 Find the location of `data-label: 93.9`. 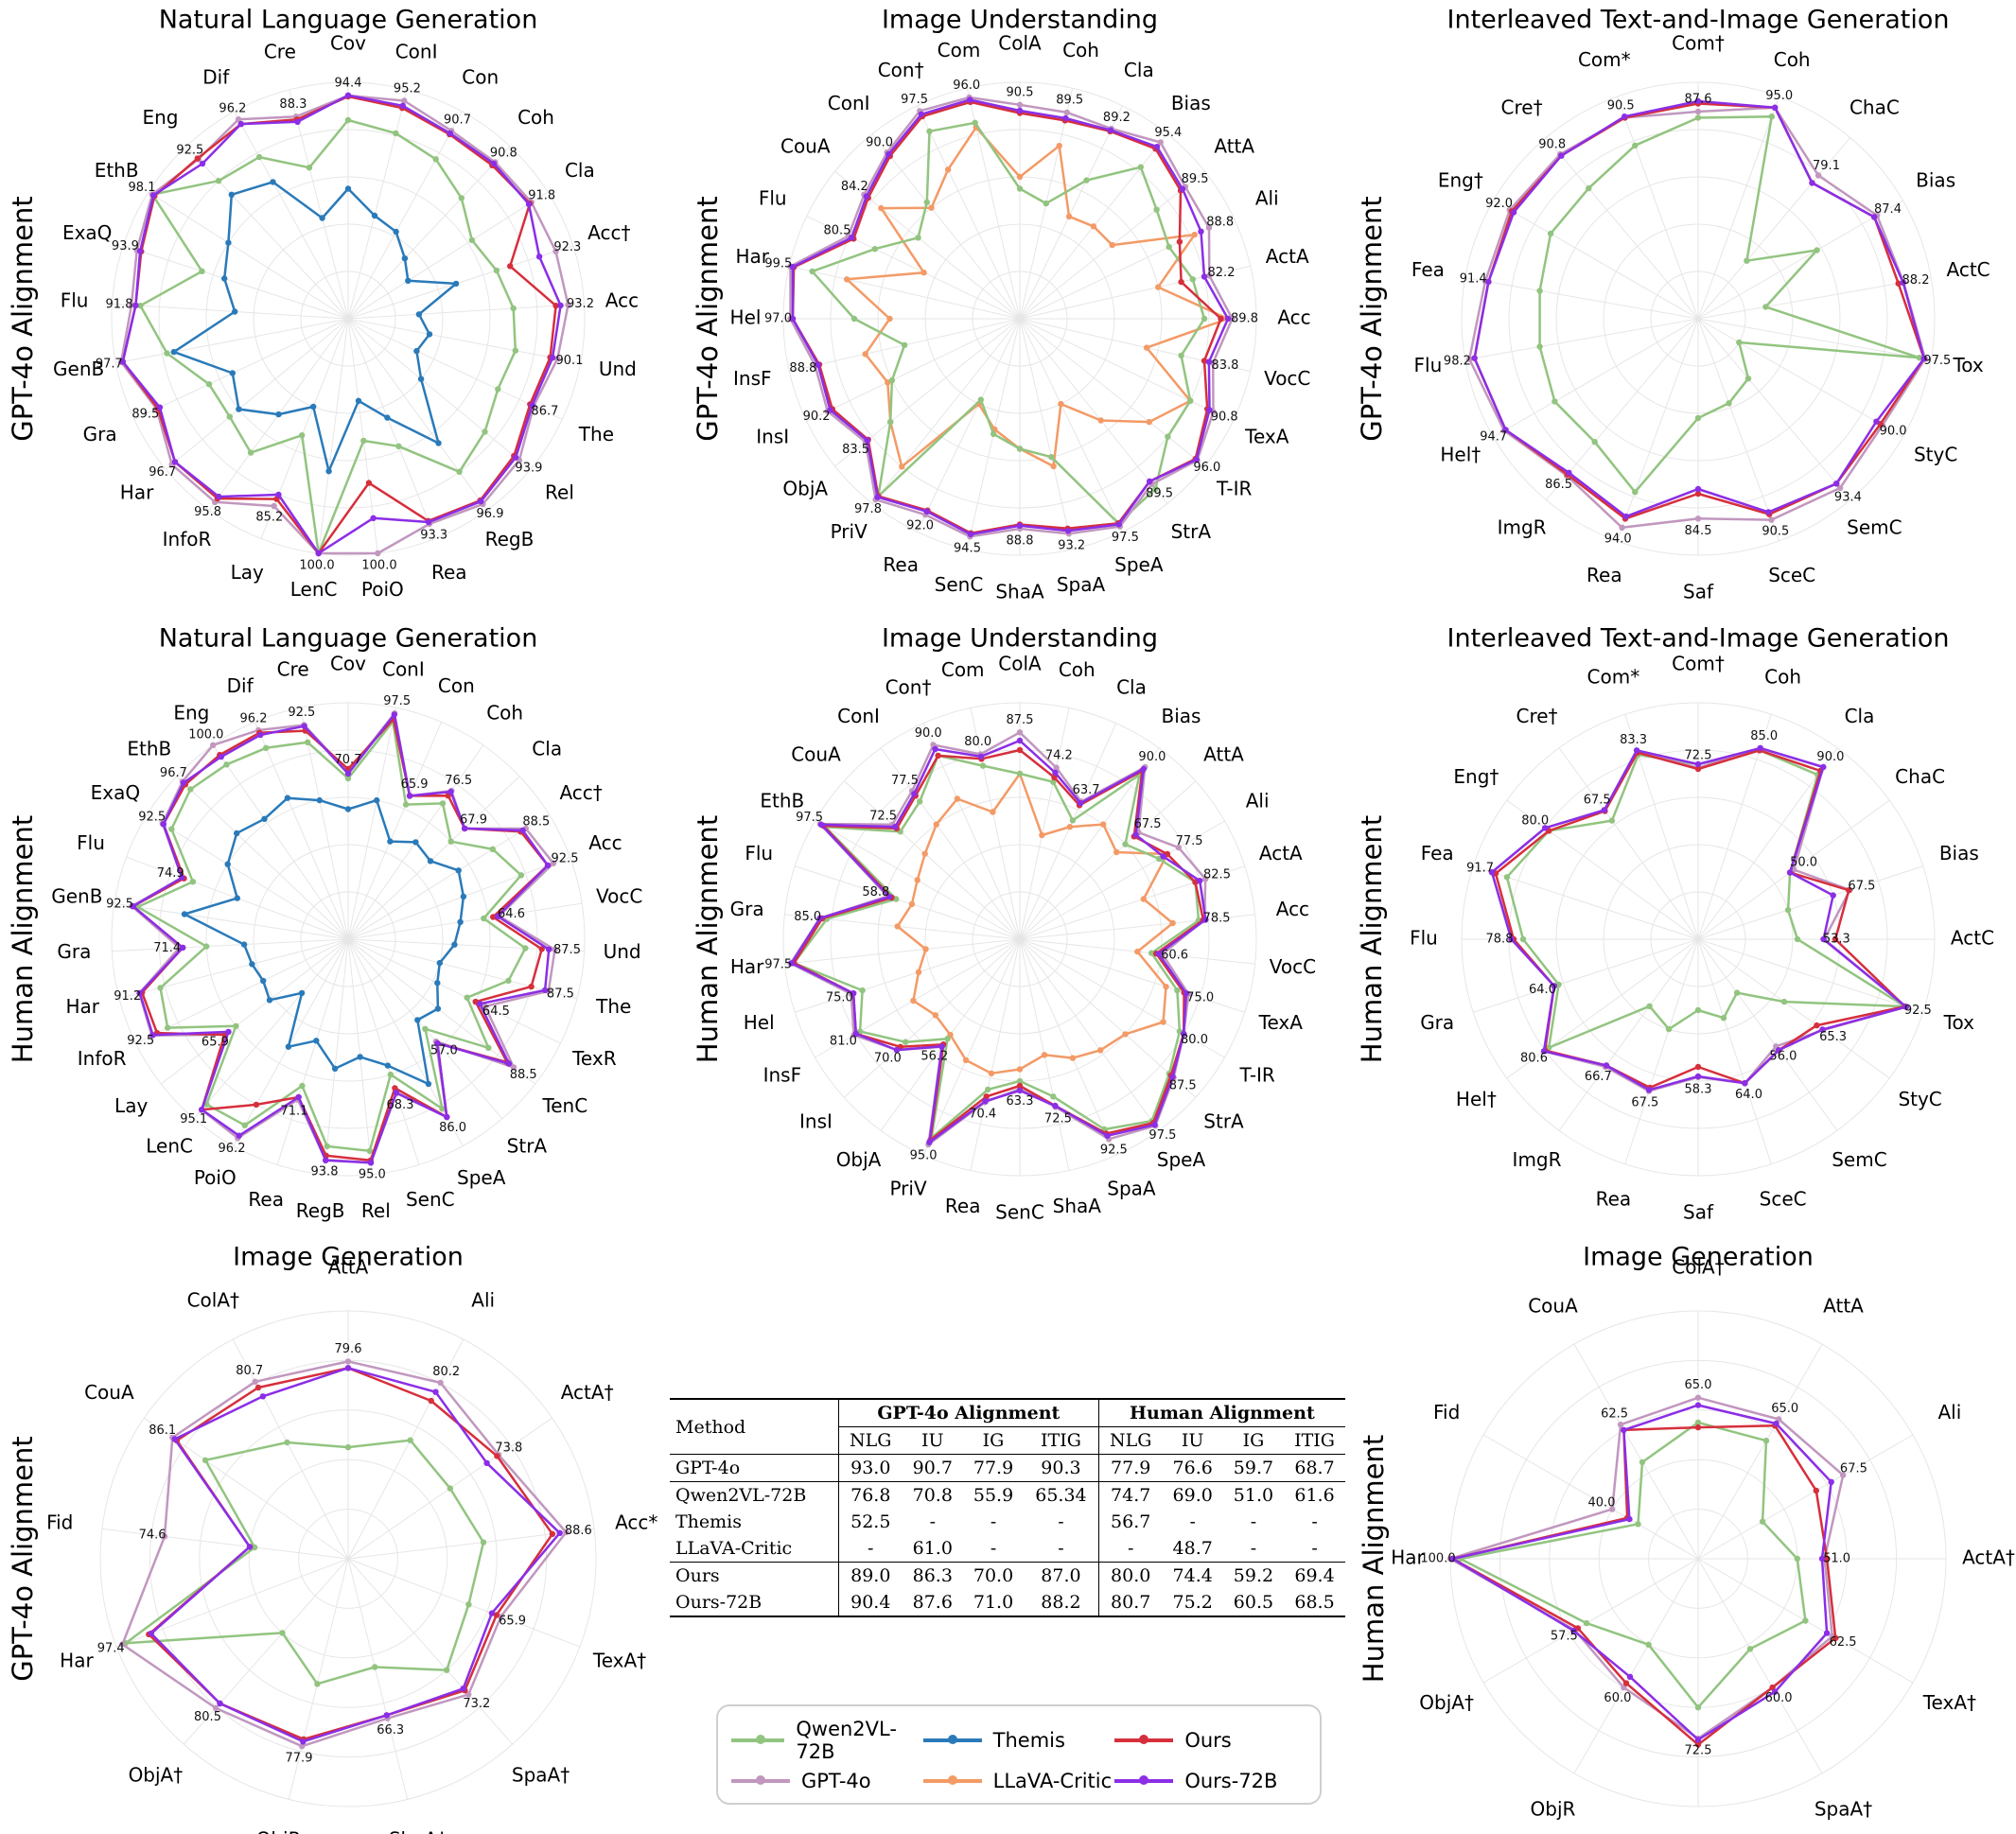

data-label: 93.9 is located at coordinates (125, 246).